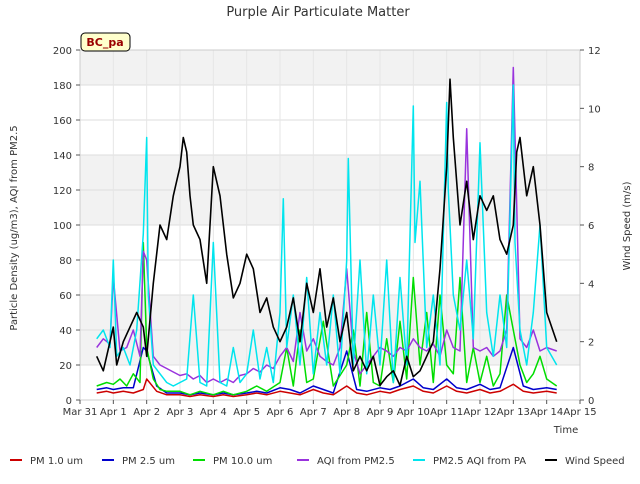  What do you see at coordinates (62, 226) in the screenshot?
I see `y-tick-label: 100` at bounding box center [62, 226].